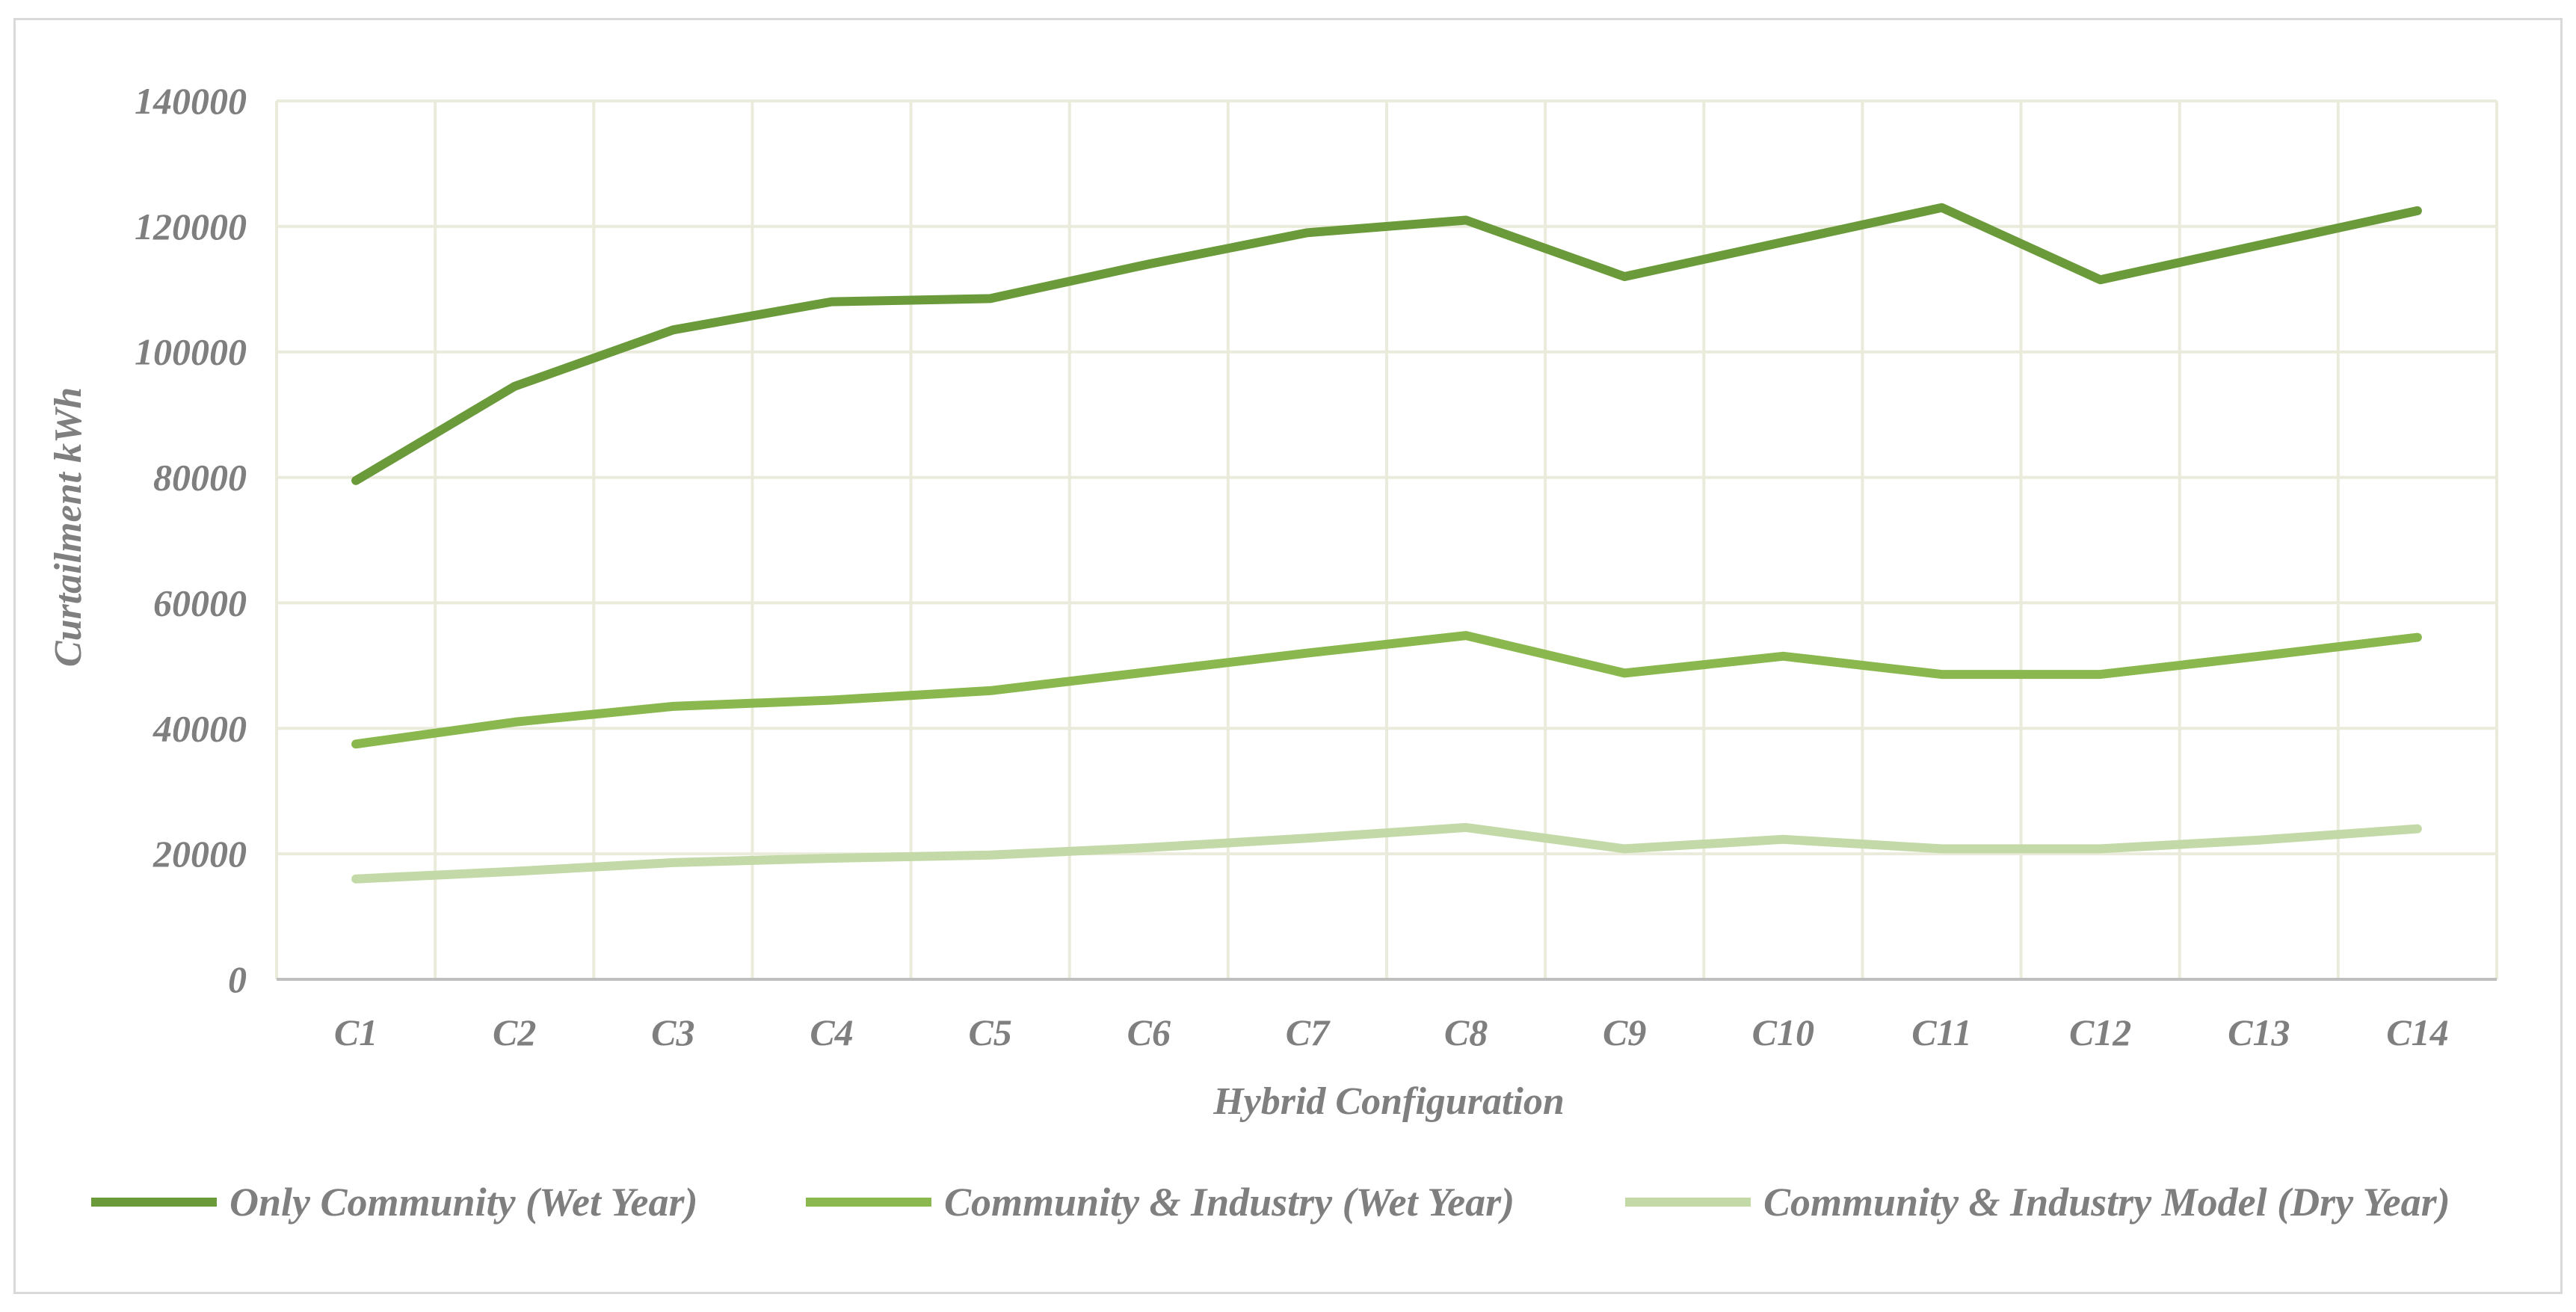  I want to click on x-tick-label: C12, so click(2100, 1032).